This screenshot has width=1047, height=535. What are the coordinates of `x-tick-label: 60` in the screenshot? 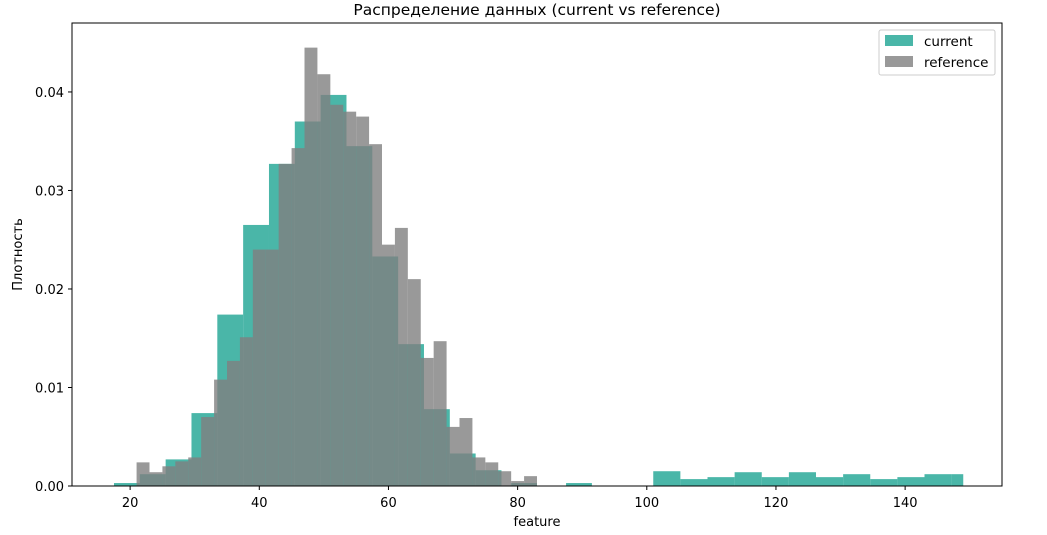 It's located at (388, 503).